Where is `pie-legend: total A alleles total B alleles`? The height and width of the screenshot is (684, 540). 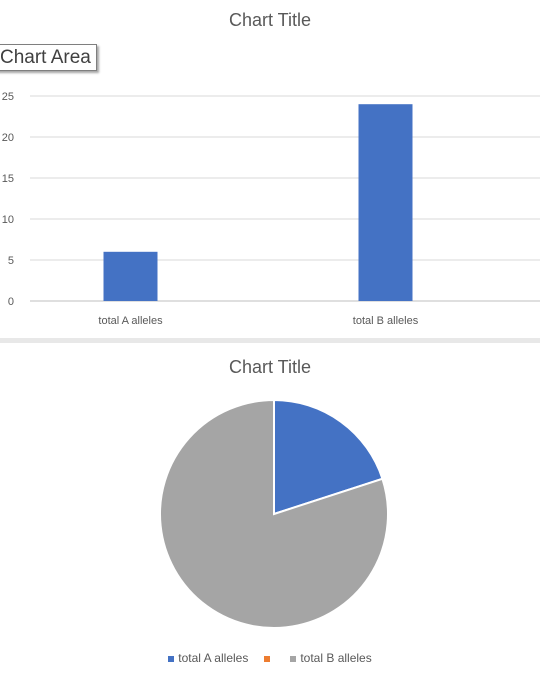 pie-legend: total A alleles total B alleles is located at coordinates (270, 658).